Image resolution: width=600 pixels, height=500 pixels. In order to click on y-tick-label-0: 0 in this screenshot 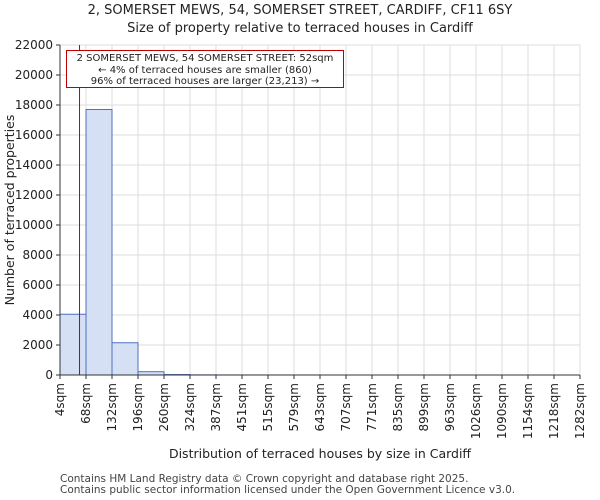, I will do `click(49, 375)`.